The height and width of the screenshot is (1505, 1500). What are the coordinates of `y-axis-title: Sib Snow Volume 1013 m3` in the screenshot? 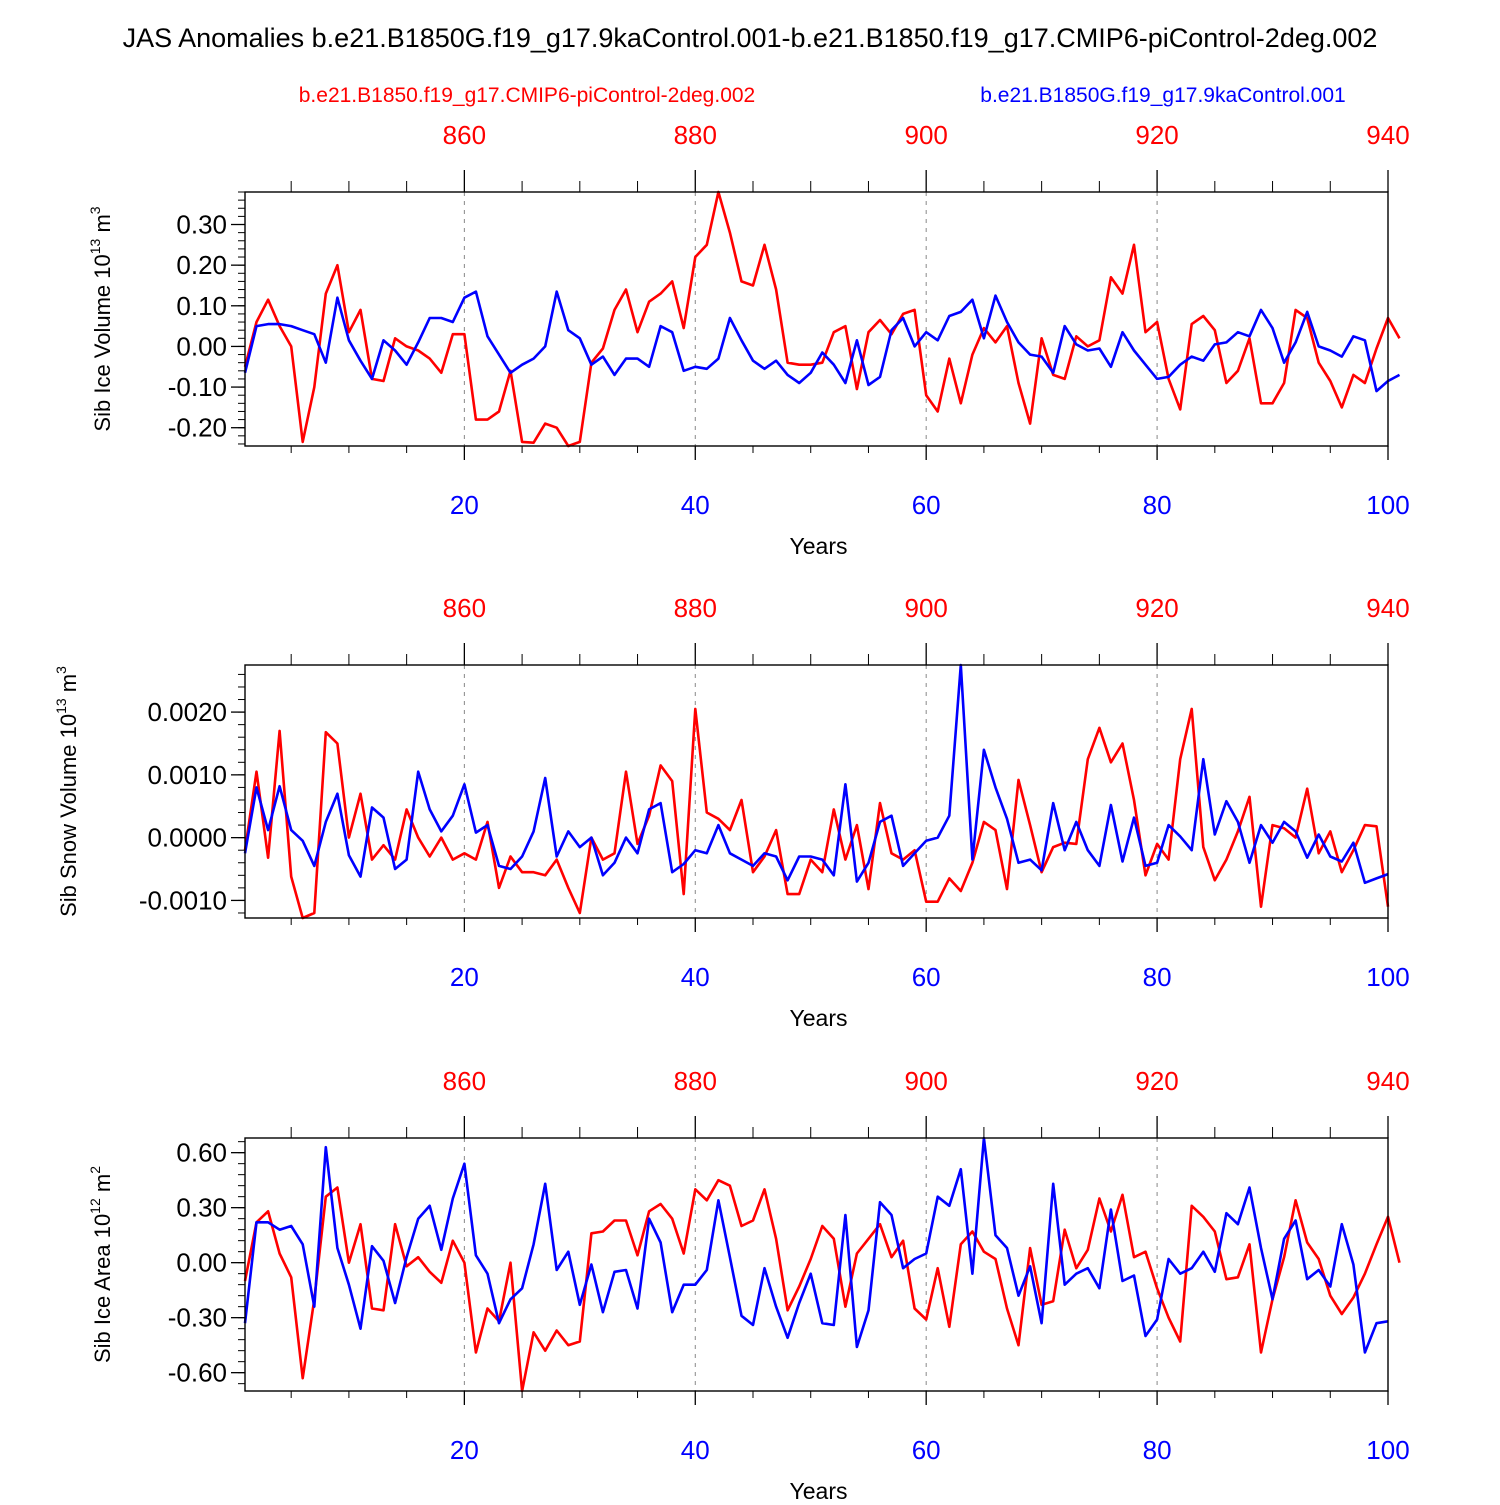 It's located at (67, 791).